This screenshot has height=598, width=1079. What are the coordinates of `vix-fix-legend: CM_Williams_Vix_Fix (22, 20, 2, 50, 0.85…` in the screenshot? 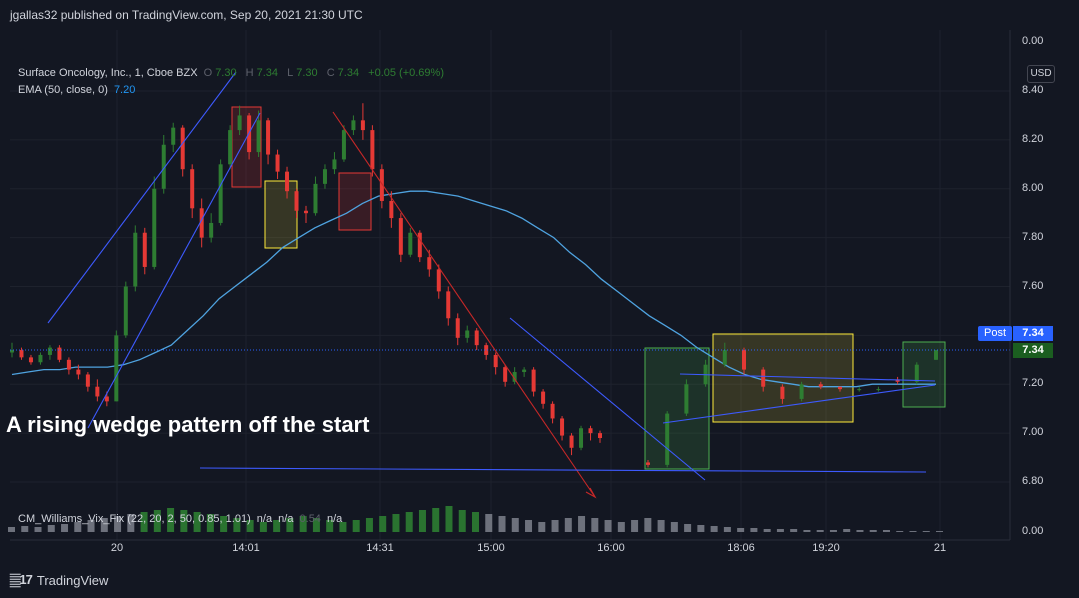 It's located at (181, 519).